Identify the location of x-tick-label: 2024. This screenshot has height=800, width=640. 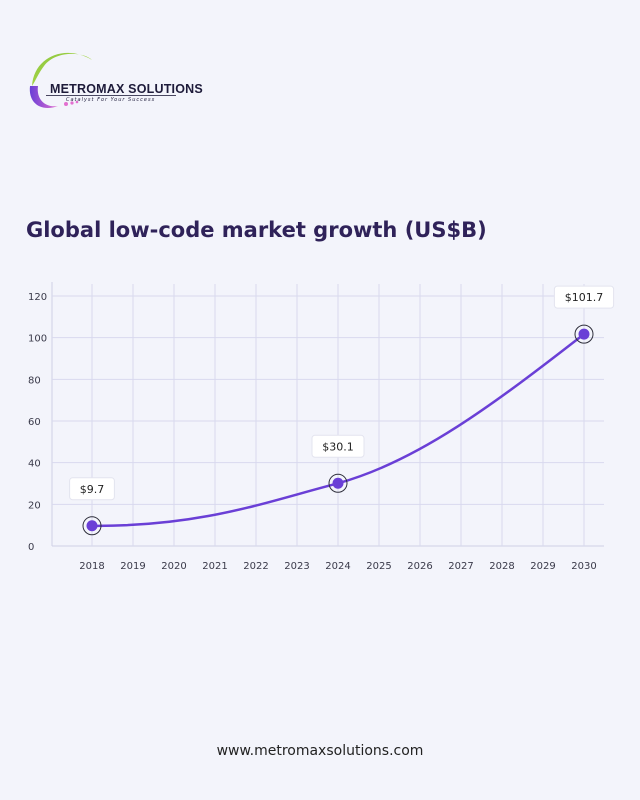
(337, 566).